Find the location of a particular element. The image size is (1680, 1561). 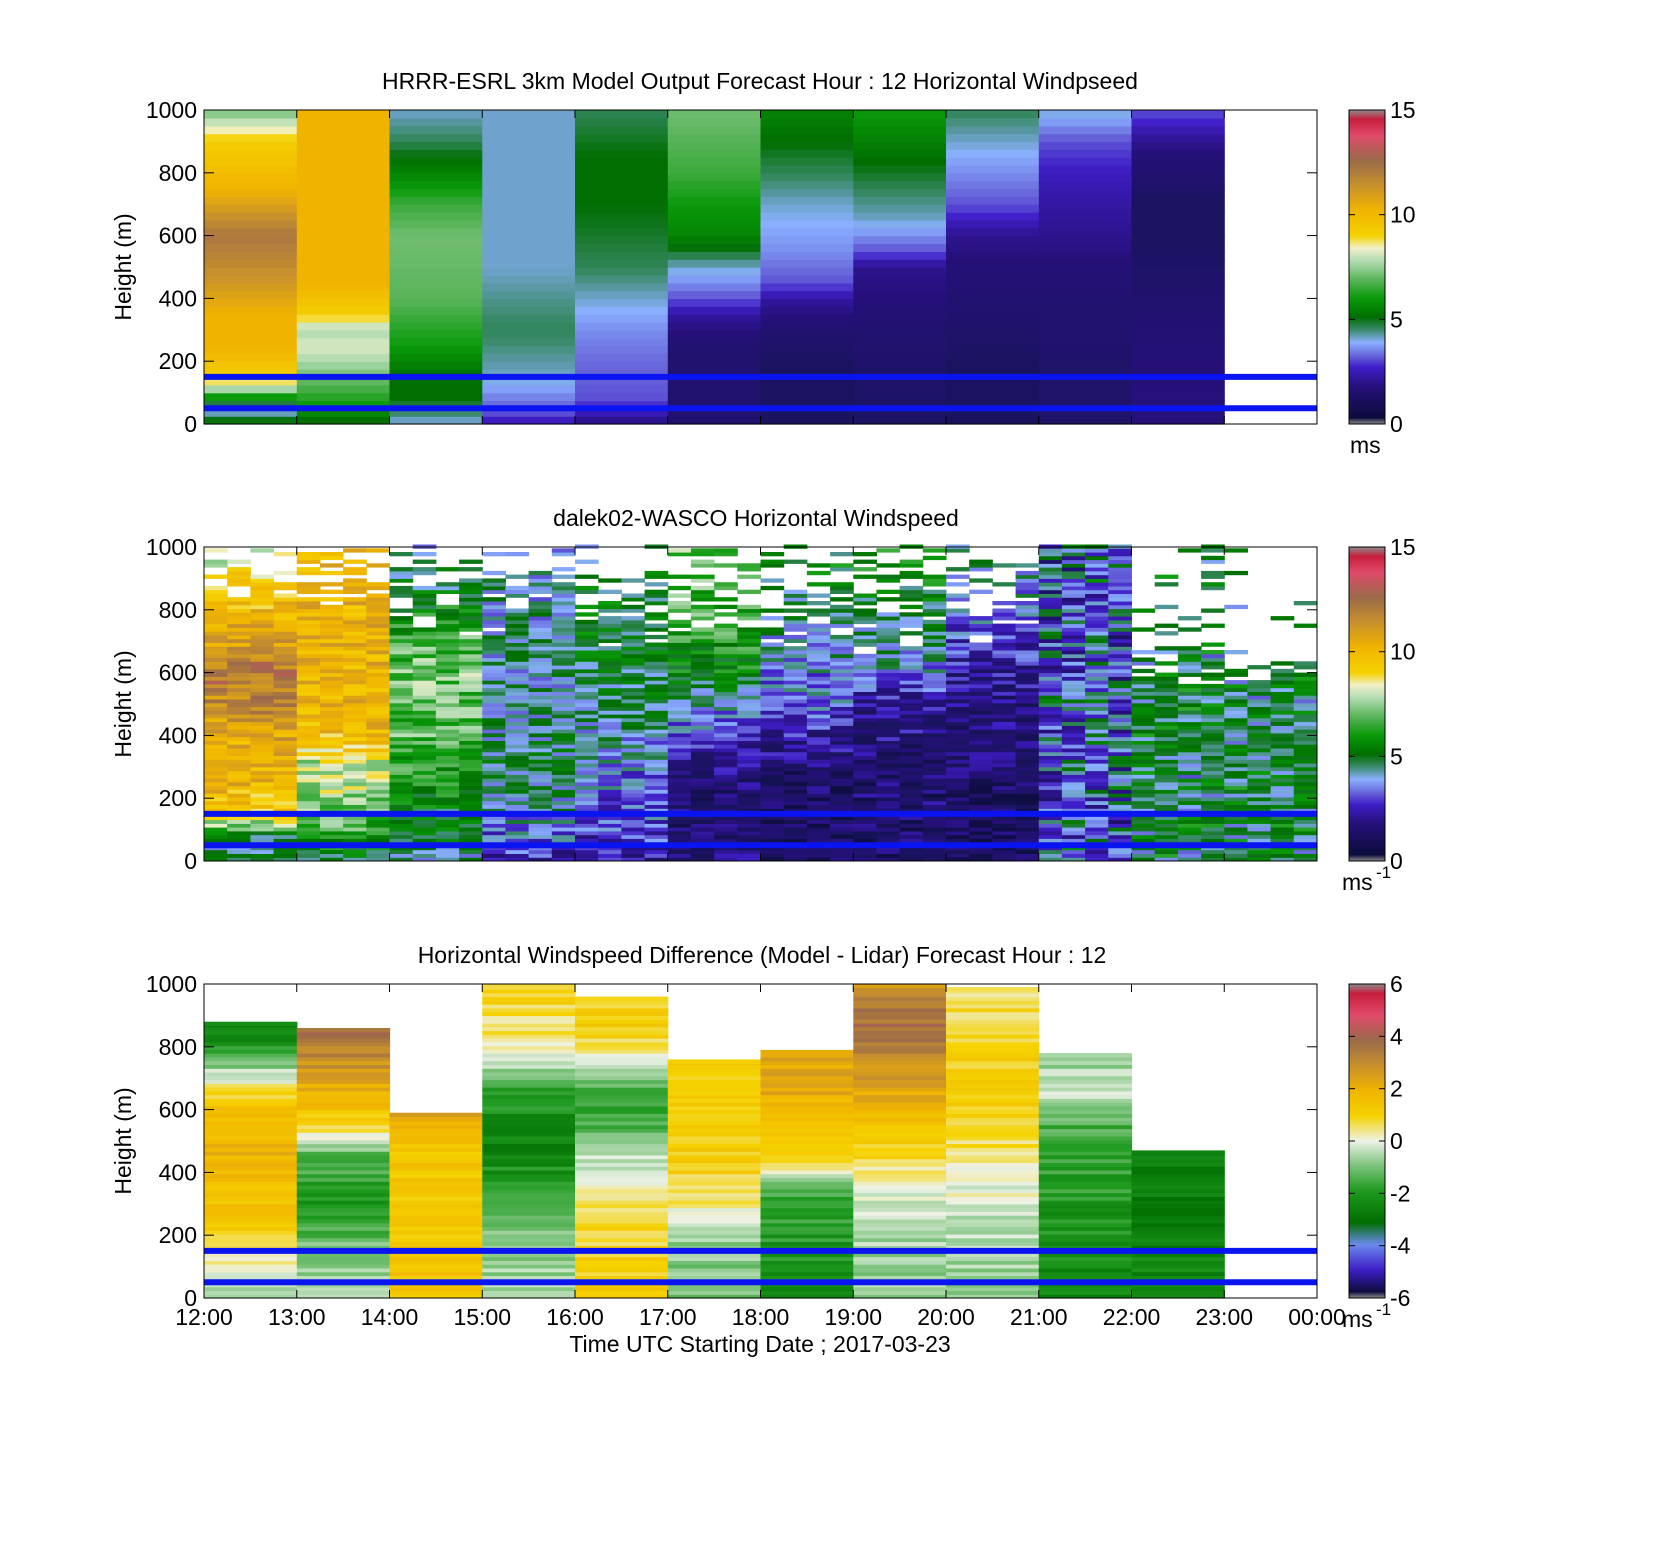

colorbar-tick-label: 0 is located at coordinates (1396, 424).